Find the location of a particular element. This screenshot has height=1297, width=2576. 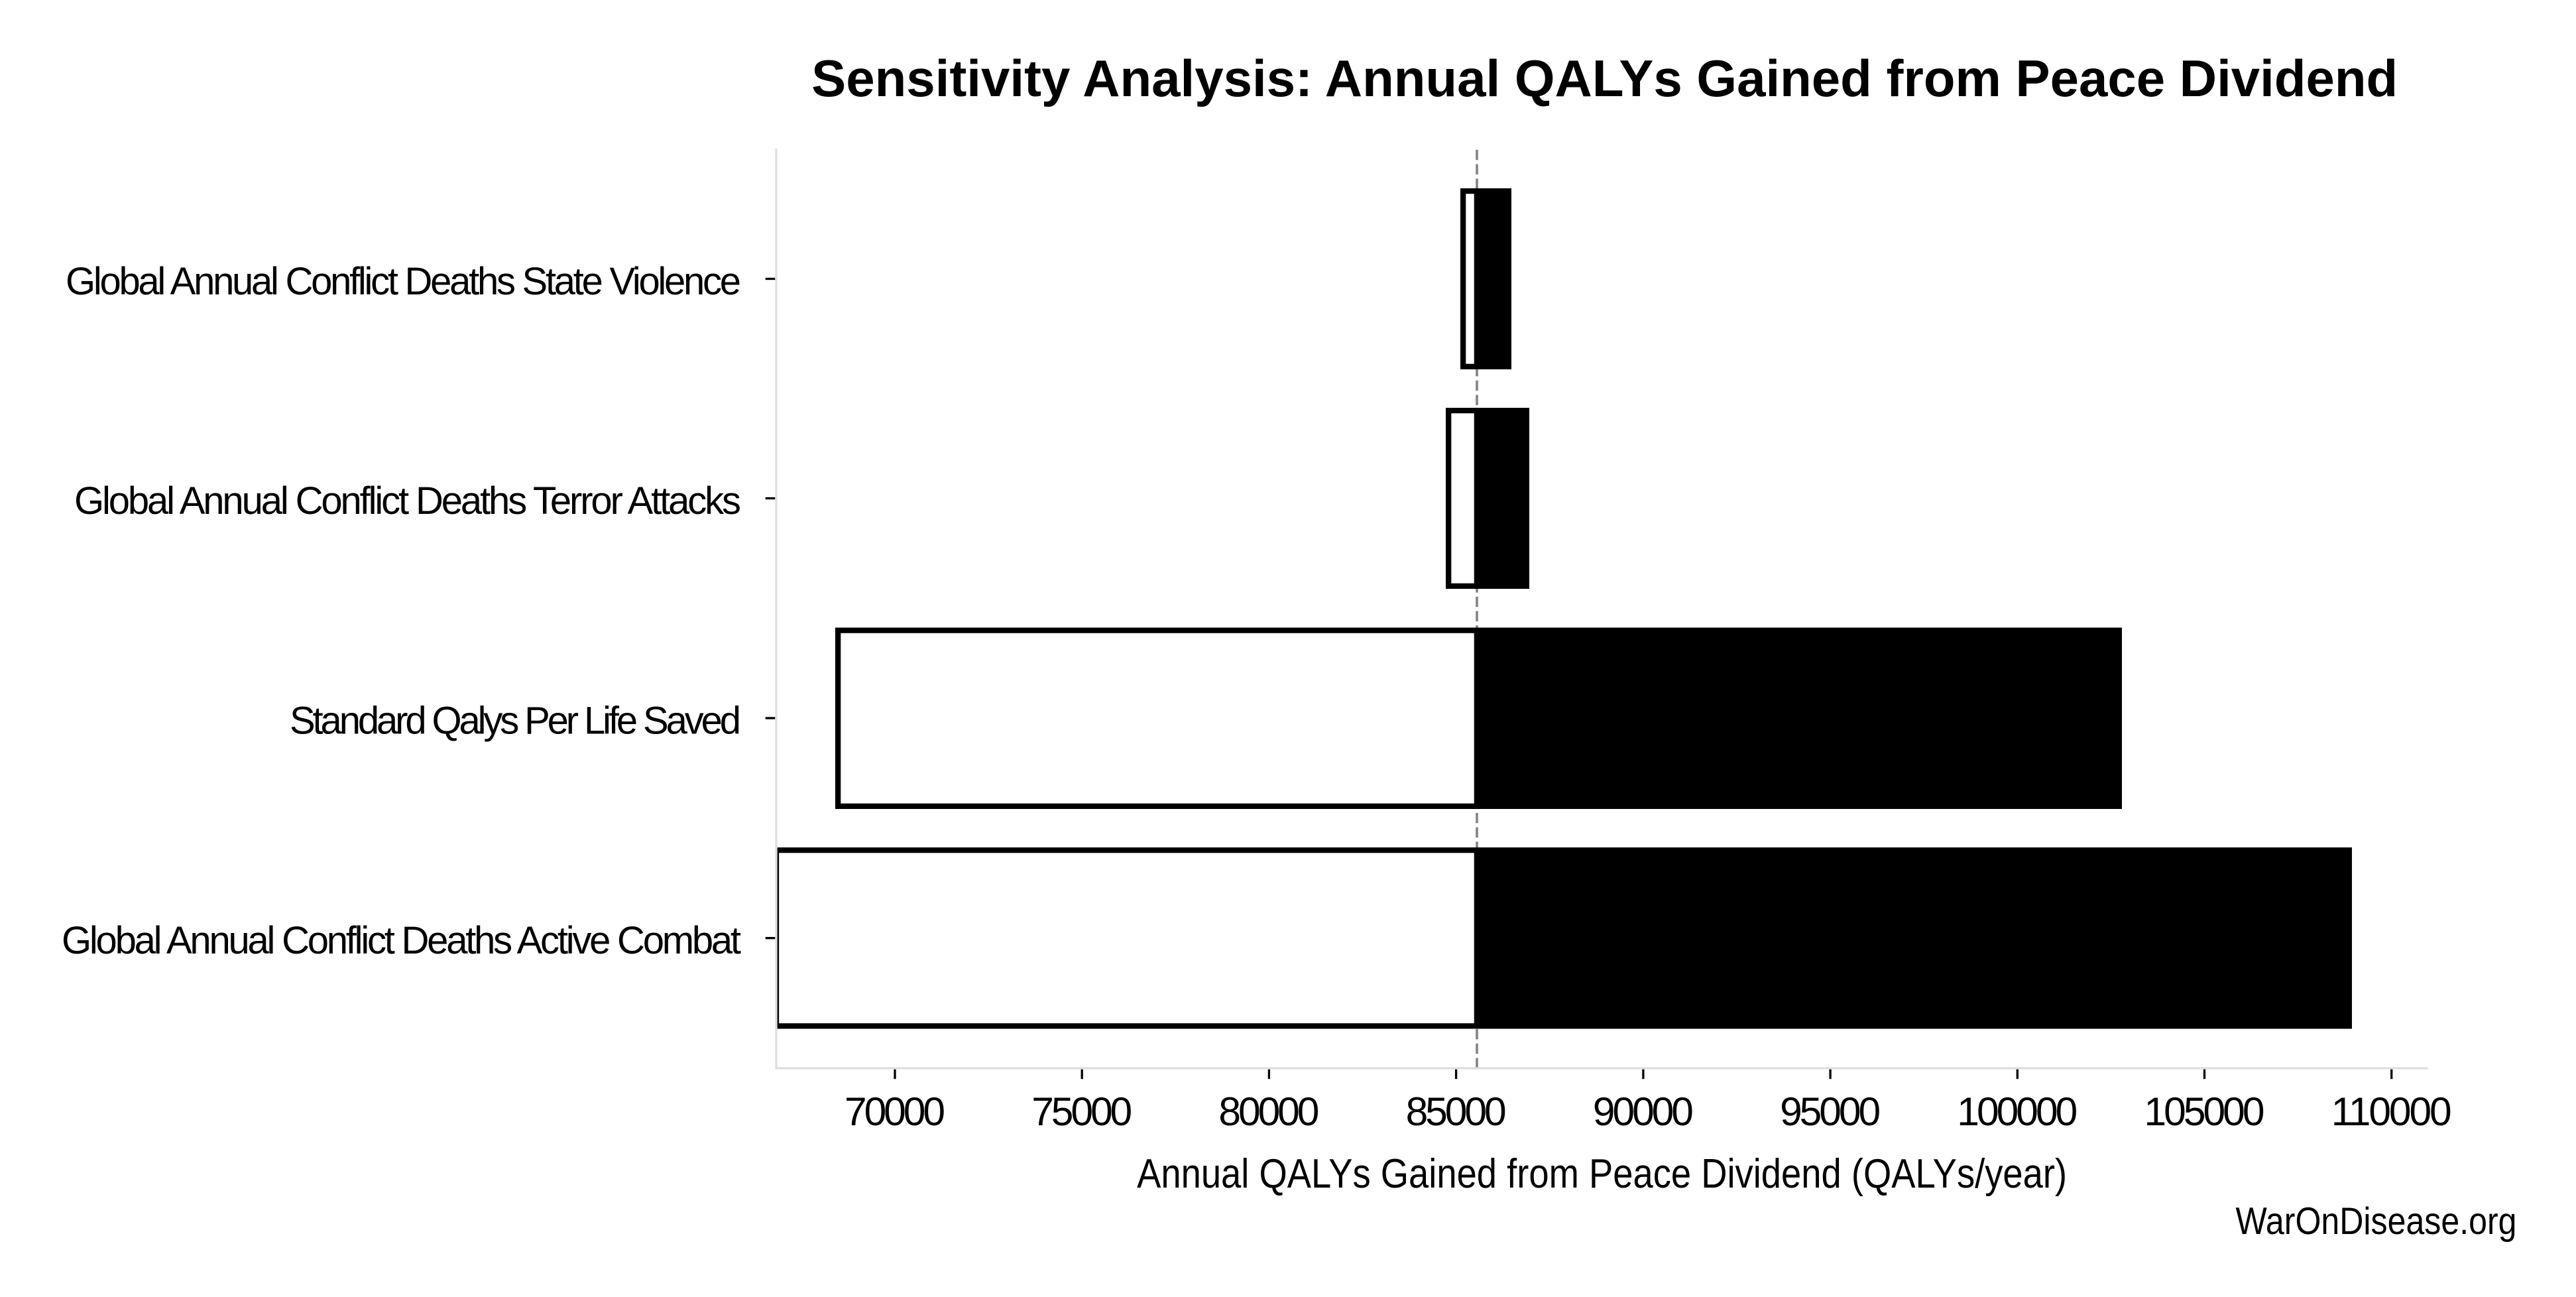

svg-text: 95000 is located at coordinates (1830, 1111).